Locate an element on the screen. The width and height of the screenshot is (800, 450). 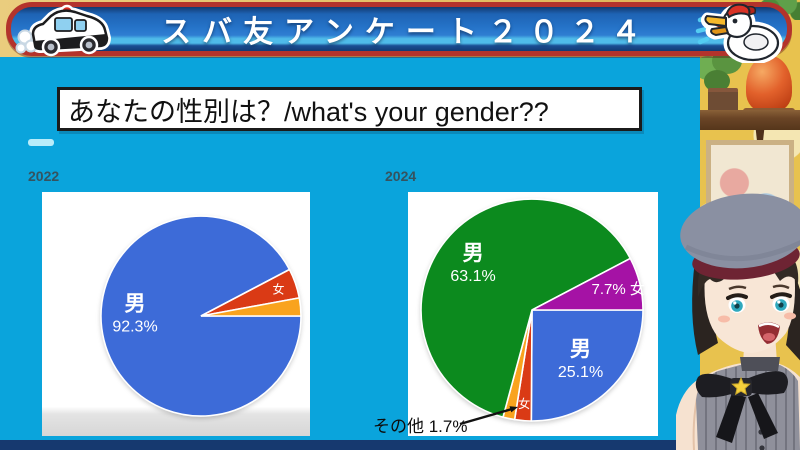
pie-label: 25.1% is located at coordinates (580, 372).